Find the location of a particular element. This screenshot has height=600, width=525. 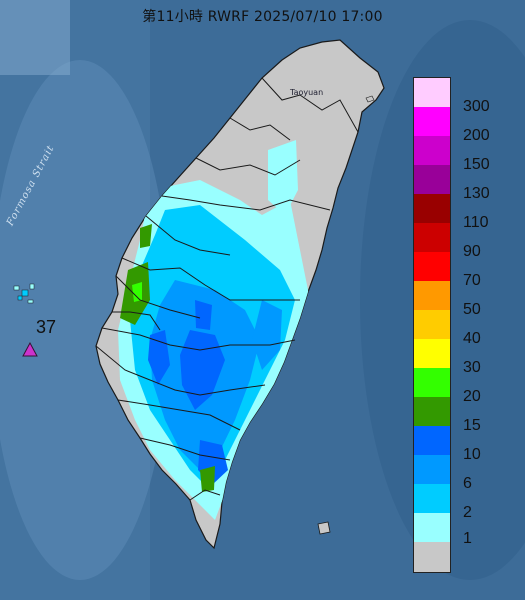

legend-label: 1 is located at coordinates (467, 538).